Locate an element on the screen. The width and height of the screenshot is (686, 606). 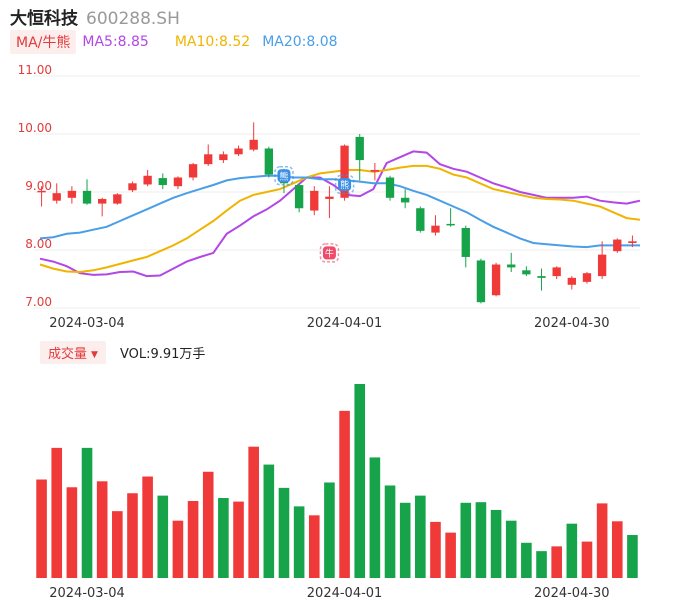
caret-down-icon: ▼ is located at coordinates (94, 354).